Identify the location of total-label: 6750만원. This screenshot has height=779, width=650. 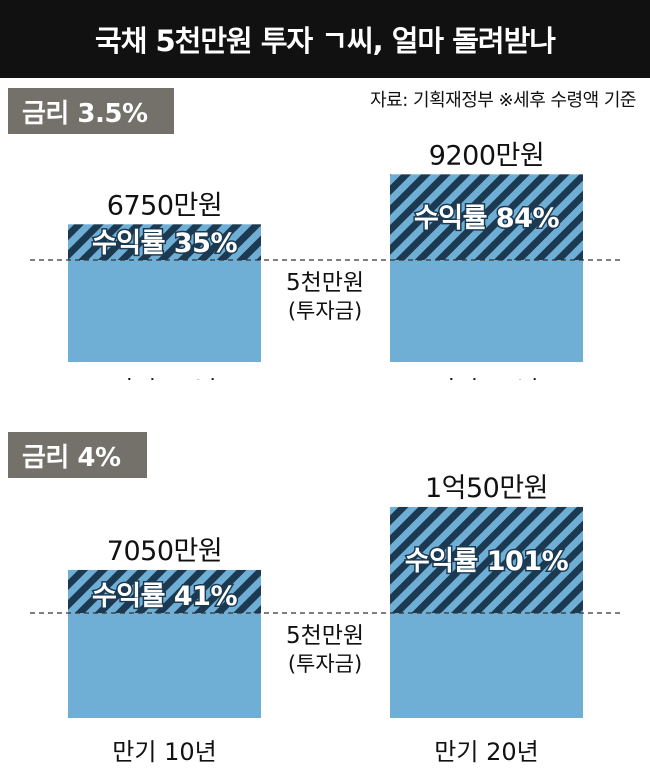
(164, 205).